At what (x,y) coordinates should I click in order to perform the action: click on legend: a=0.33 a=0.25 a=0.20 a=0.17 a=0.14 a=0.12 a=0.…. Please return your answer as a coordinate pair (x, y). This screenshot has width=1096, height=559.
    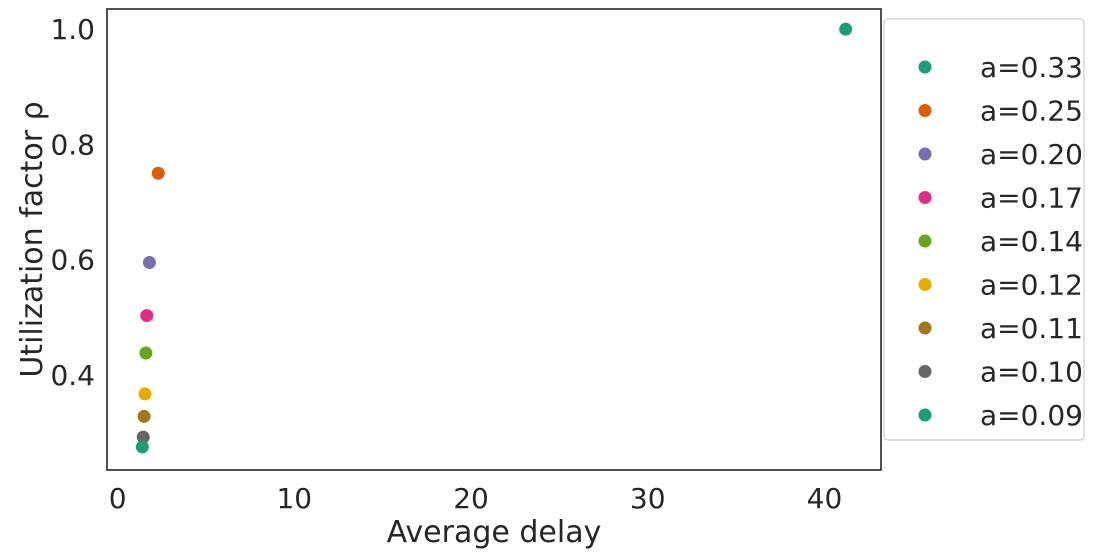
    Looking at the image, I should click on (984, 229).